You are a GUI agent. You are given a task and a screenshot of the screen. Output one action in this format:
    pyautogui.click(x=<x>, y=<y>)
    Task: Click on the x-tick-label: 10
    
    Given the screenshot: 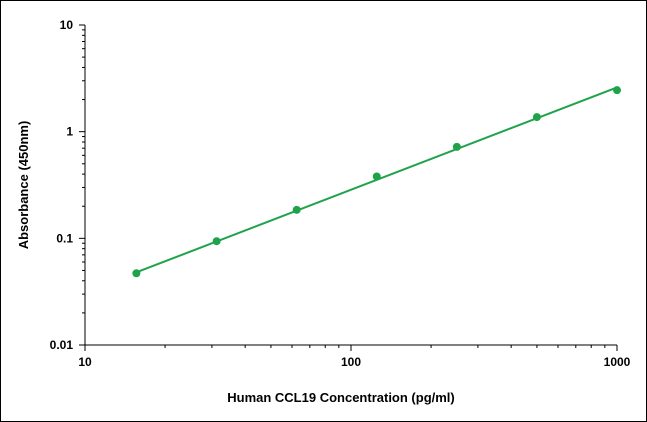 What is the action you would take?
    pyautogui.click(x=85, y=362)
    